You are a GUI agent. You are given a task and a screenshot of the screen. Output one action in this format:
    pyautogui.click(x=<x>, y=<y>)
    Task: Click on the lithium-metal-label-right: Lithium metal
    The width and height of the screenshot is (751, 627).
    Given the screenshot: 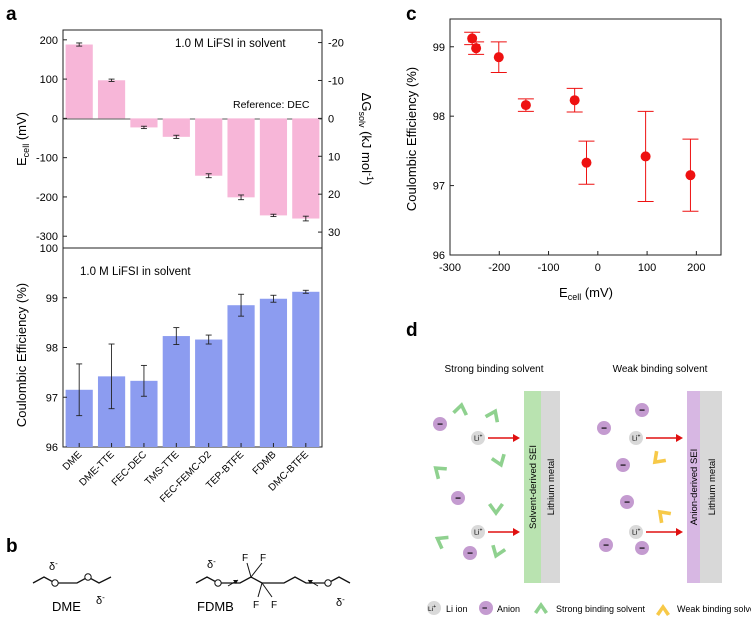 What is the action you would take?
    pyautogui.click(x=712, y=487)
    